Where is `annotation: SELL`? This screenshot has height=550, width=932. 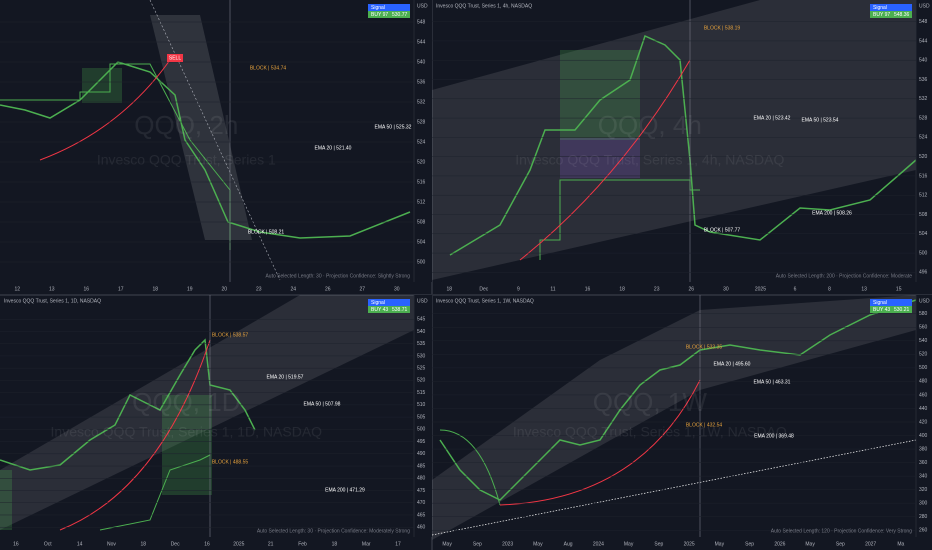
annotation: SELL is located at coordinates (175, 58).